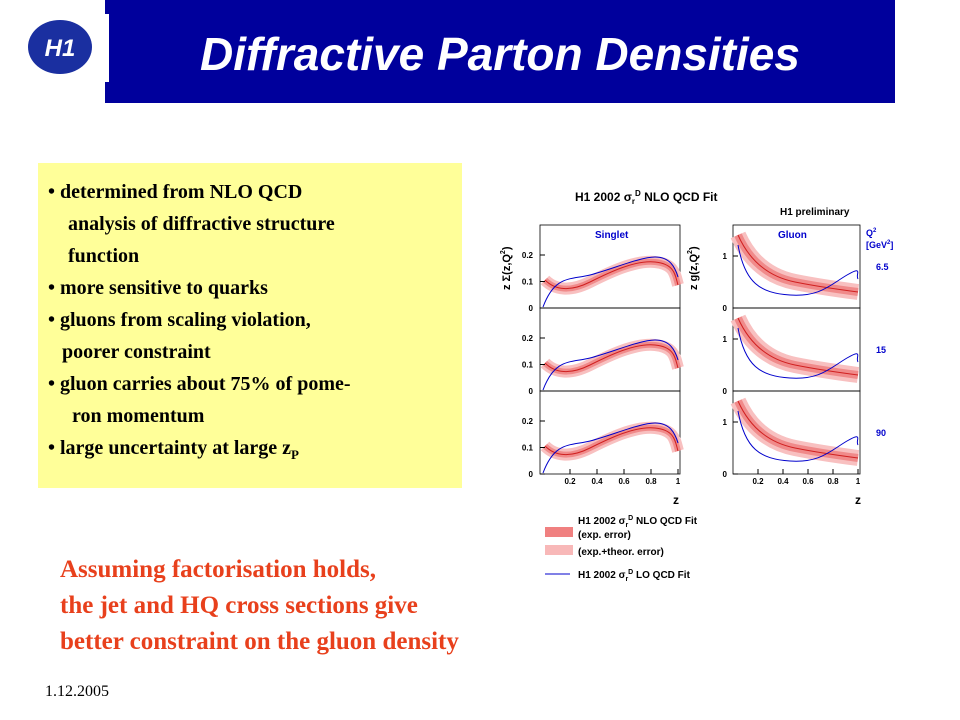 This screenshot has width=960, height=720. I want to click on bullet-line: poorer constraint, so click(136, 352).